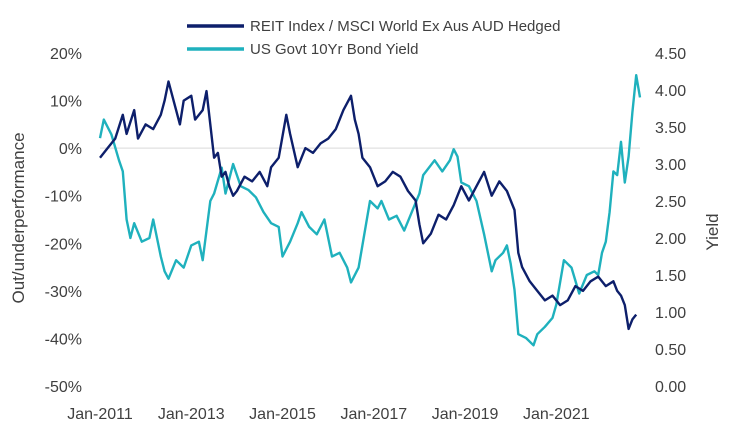 The width and height of the screenshot is (736, 430). What do you see at coordinates (670, 202) in the screenshot?
I see `y-tick-label-right: 2.50` at bounding box center [670, 202].